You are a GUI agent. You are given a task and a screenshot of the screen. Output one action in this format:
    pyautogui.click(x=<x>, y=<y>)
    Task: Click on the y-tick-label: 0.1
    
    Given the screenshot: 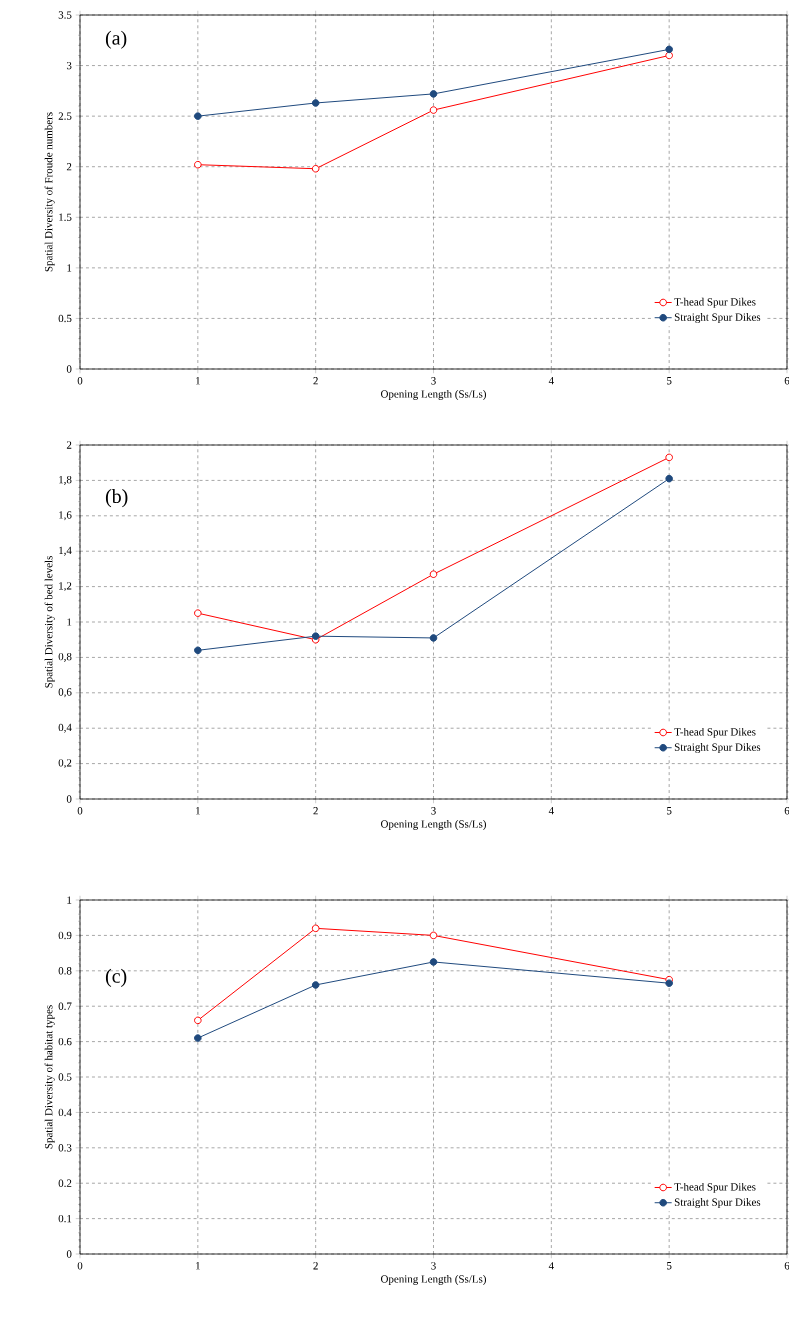 What is the action you would take?
    pyautogui.click(x=65, y=1218)
    